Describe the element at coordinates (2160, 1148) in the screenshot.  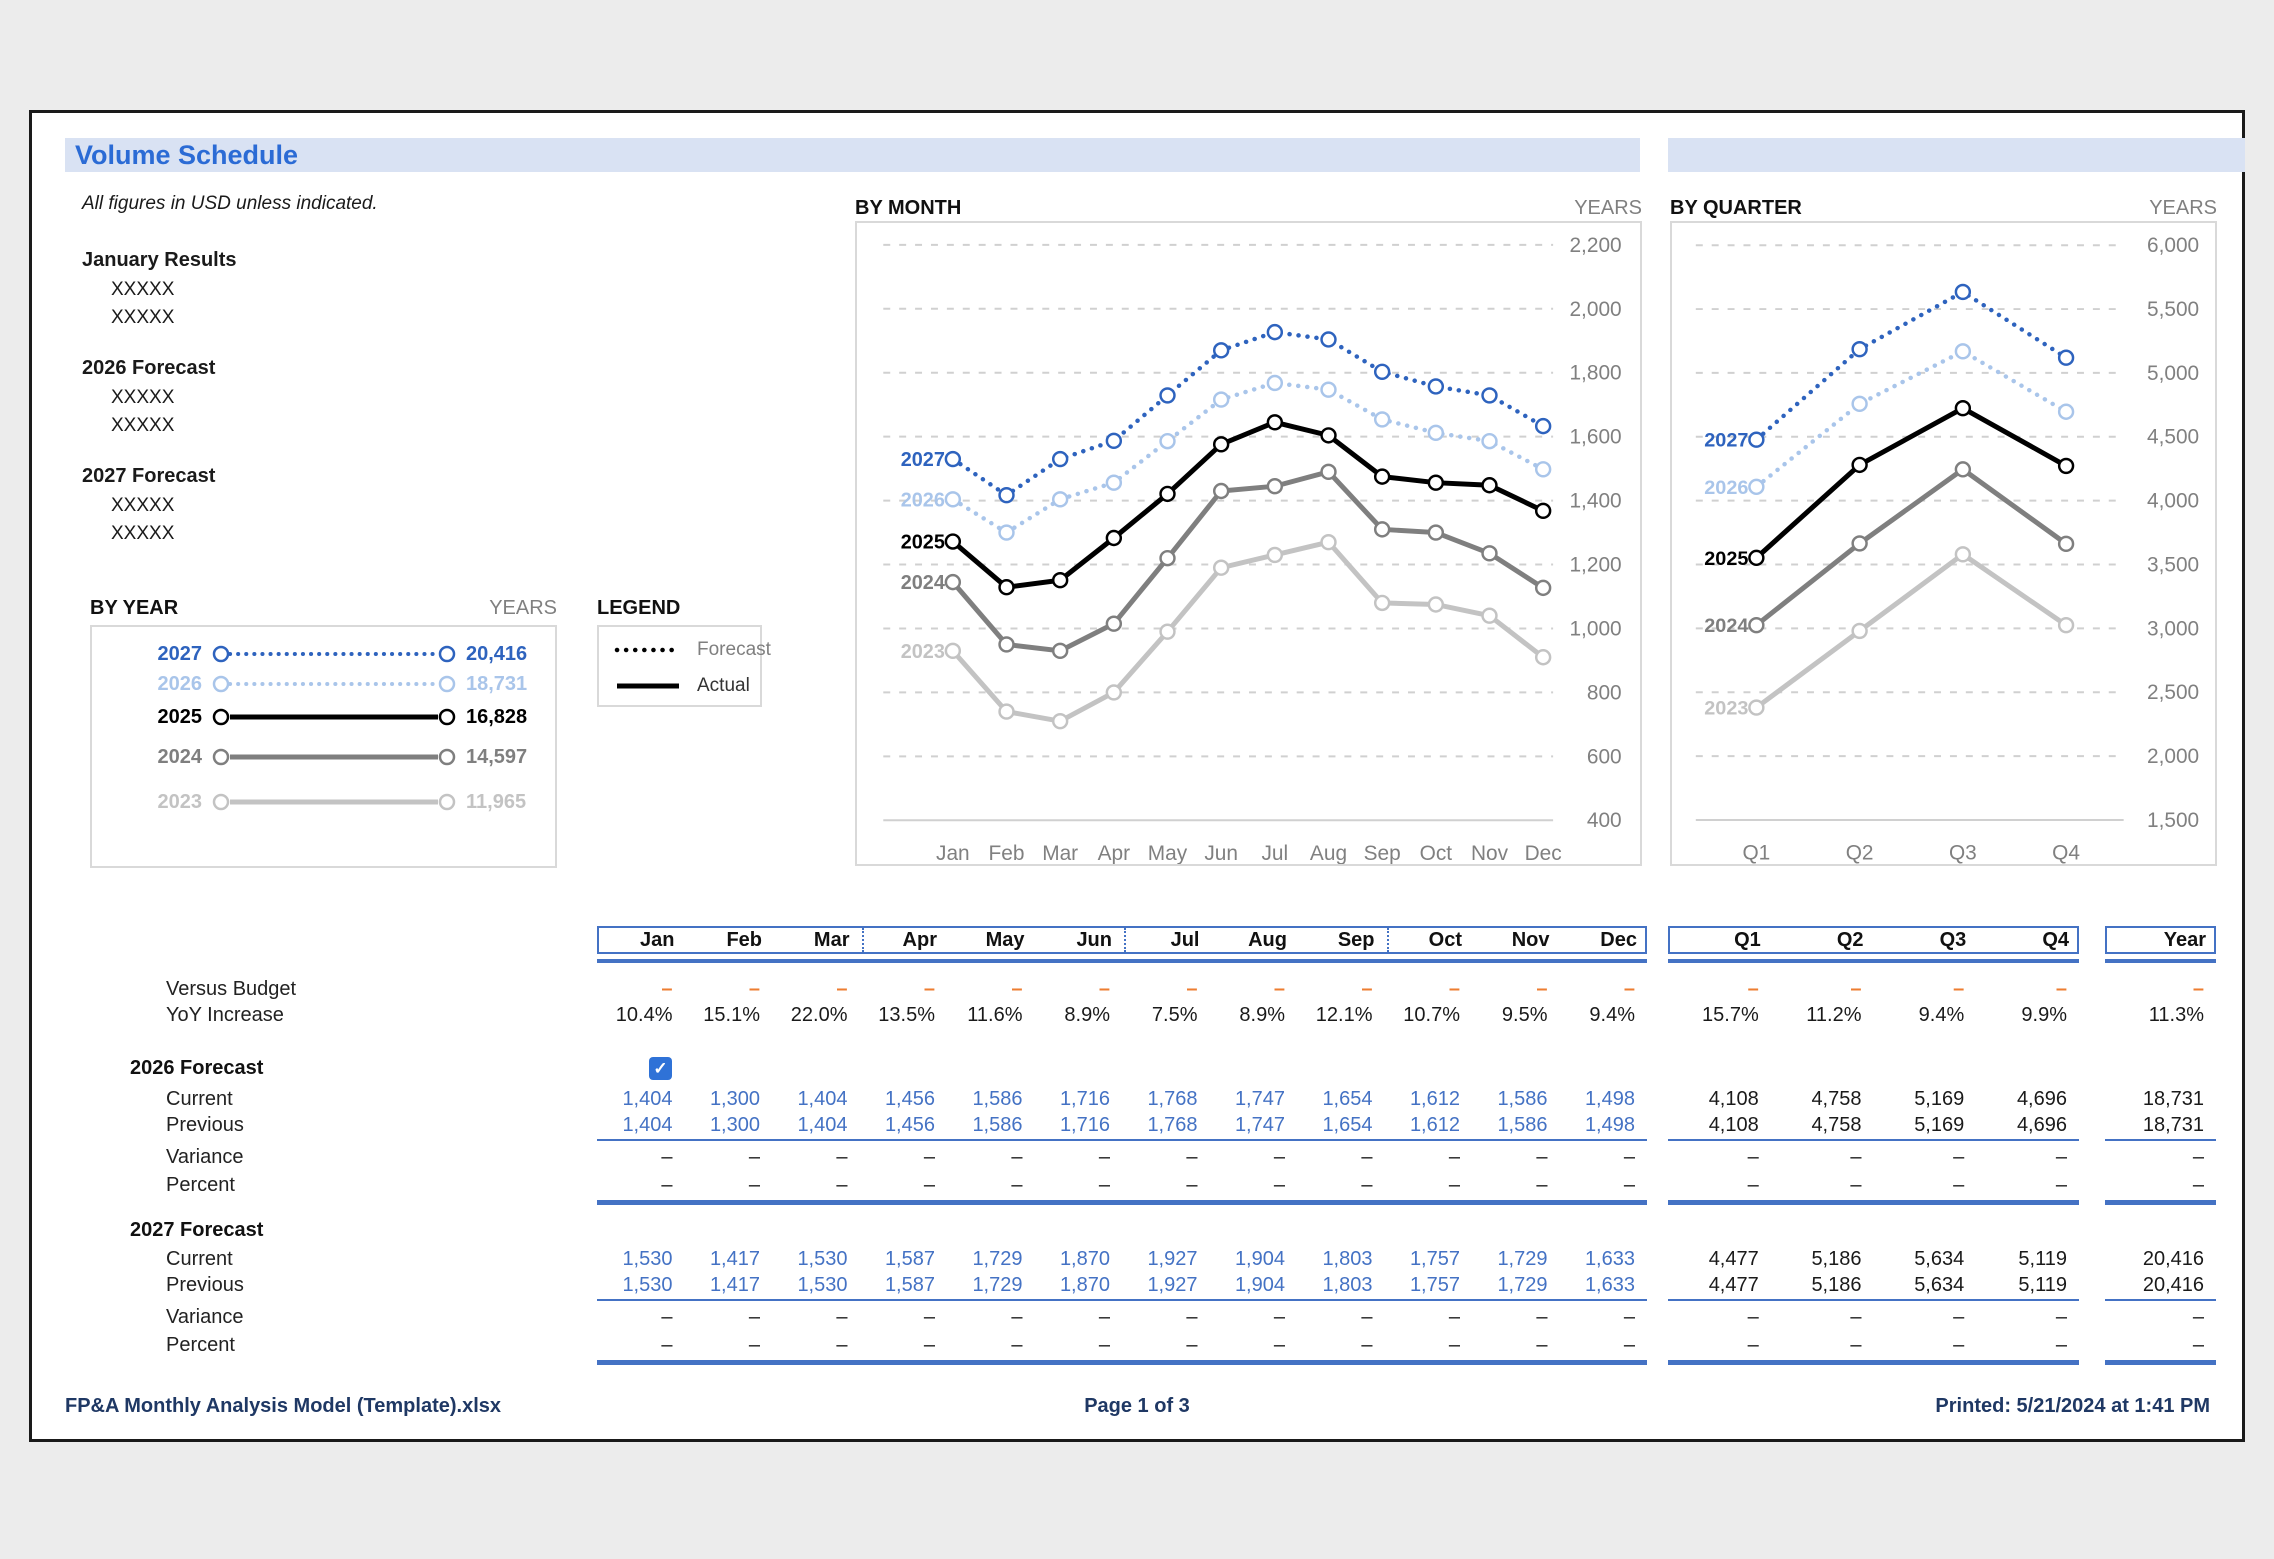
I see `table-year-column: Year – 11.3% 18,731 18,731 – – 20,416 20,416 – –` at that location.